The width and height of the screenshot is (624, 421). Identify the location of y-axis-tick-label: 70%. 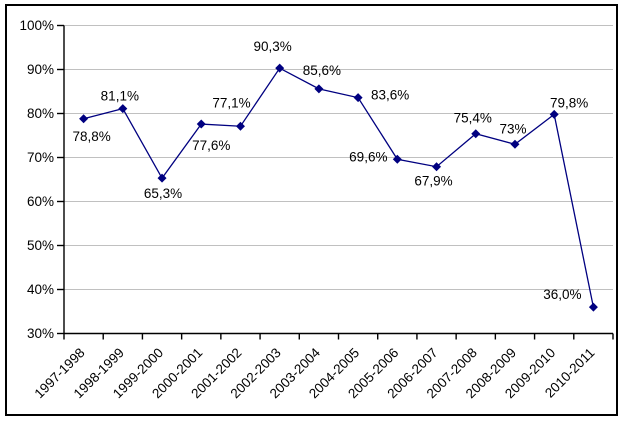
(40, 157).